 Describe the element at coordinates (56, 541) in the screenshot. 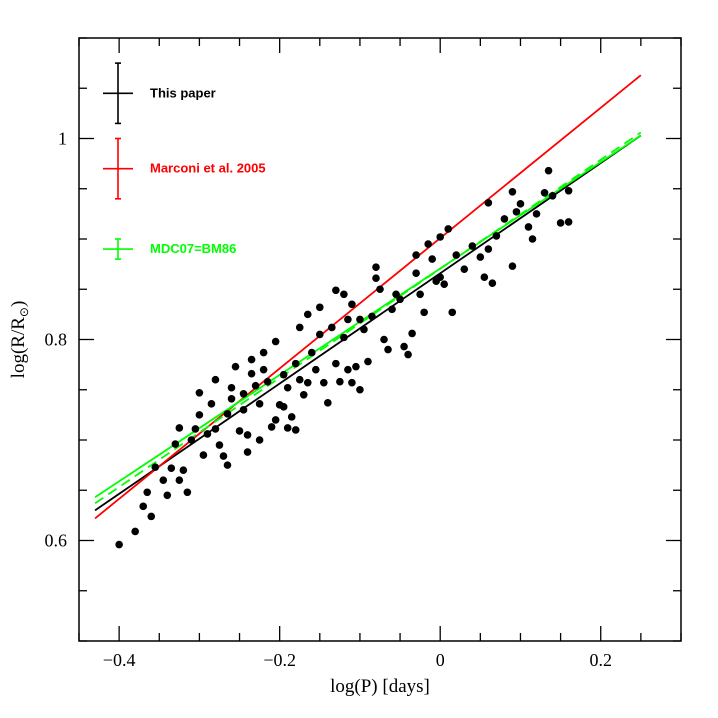

I see `y-tick-label: 0.6` at that location.